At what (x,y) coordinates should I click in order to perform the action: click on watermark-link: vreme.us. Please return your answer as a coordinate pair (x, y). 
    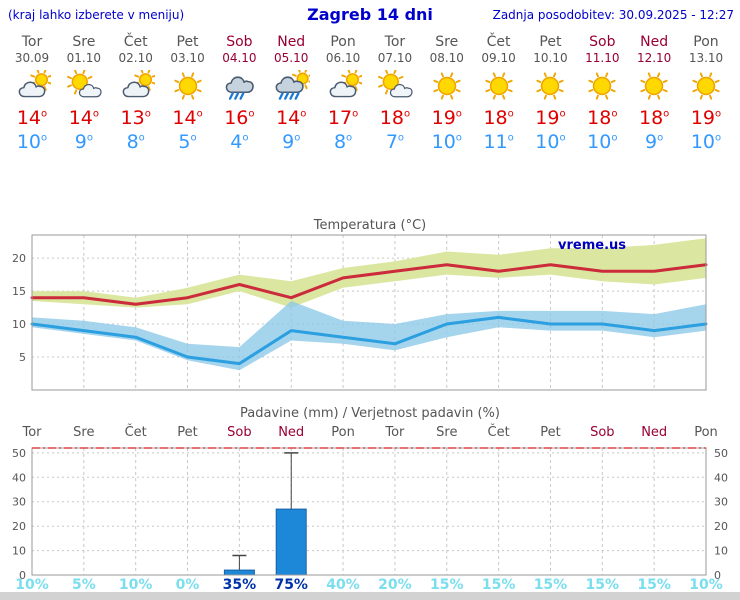
    Looking at the image, I should click on (592, 245).